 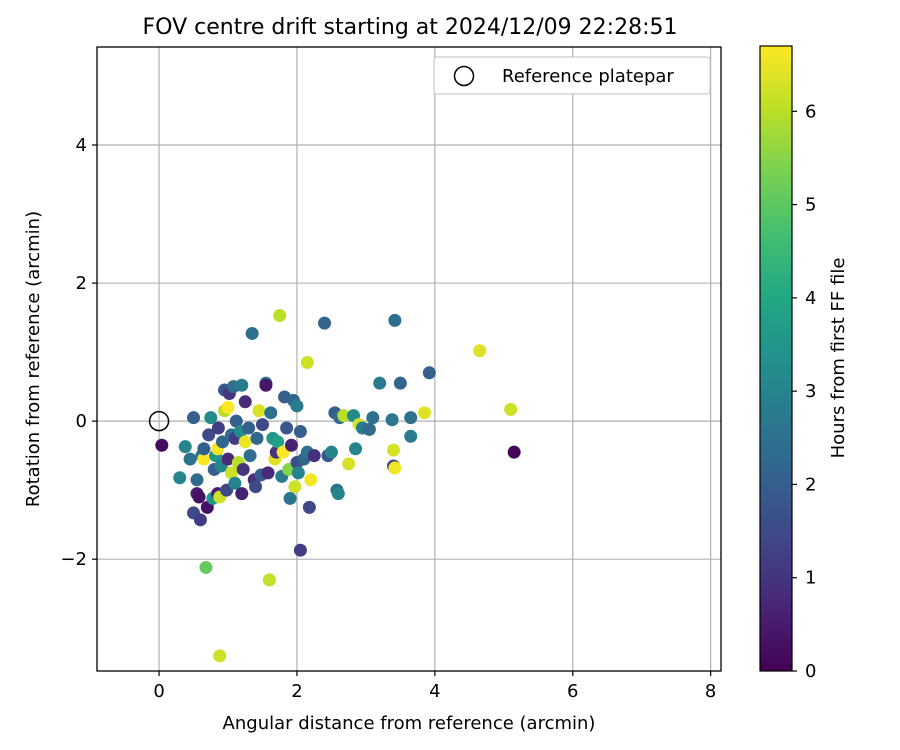 I want to click on legend: Reference platepar, so click(x=572, y=75).